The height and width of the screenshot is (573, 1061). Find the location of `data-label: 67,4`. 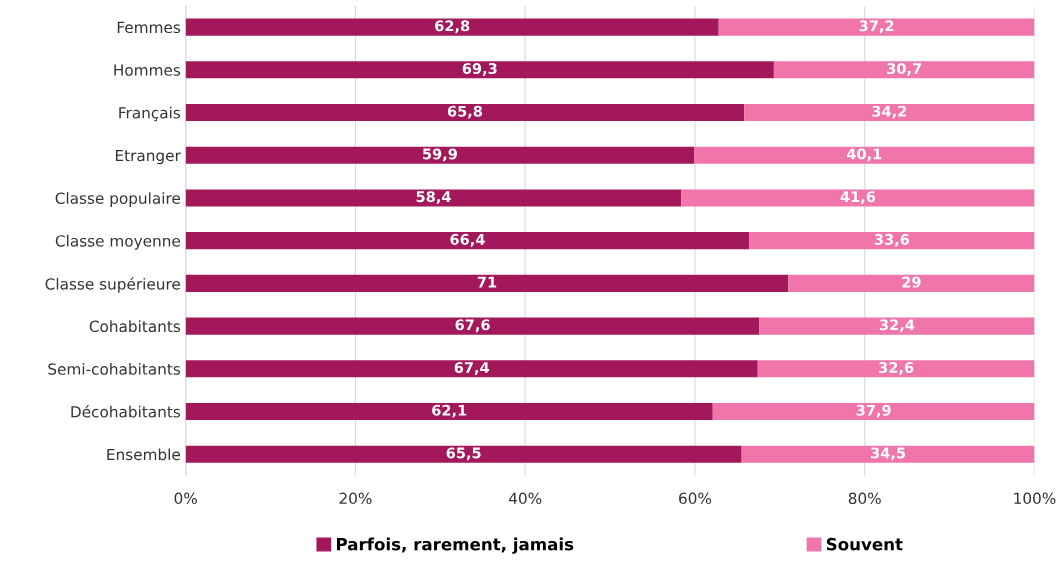

data-label: 67,4 is located at coordinates (472, 368).